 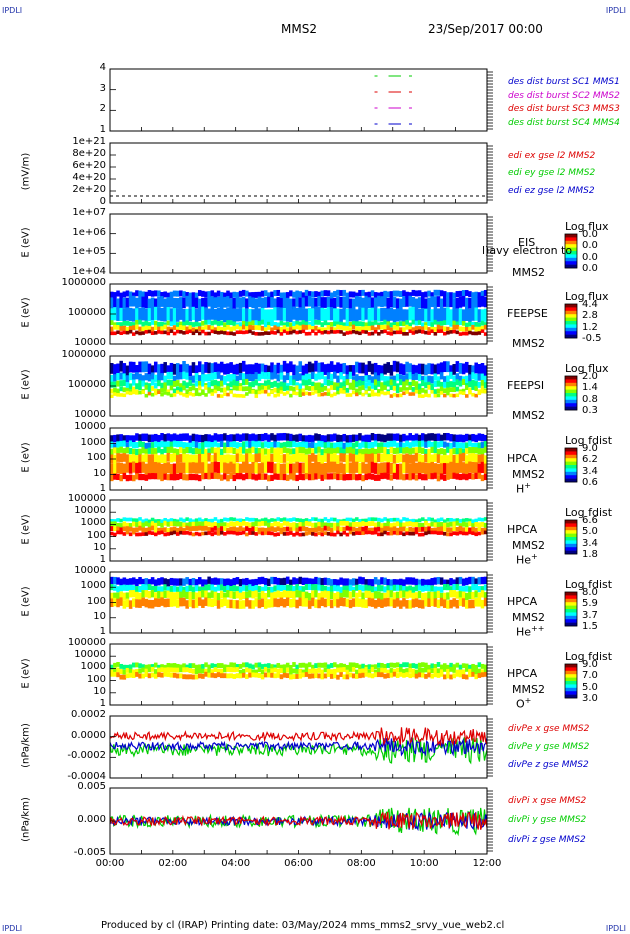 I want to click on y-tick-label: 1e+04, so click(x=89, y=271).